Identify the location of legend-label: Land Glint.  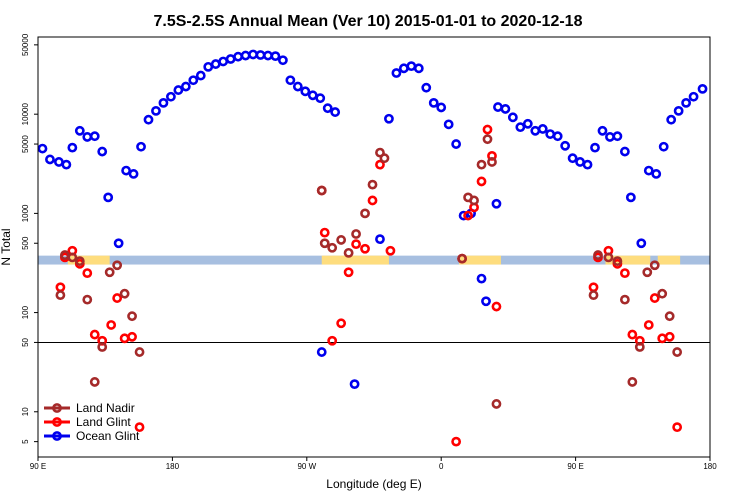
(103, 422).